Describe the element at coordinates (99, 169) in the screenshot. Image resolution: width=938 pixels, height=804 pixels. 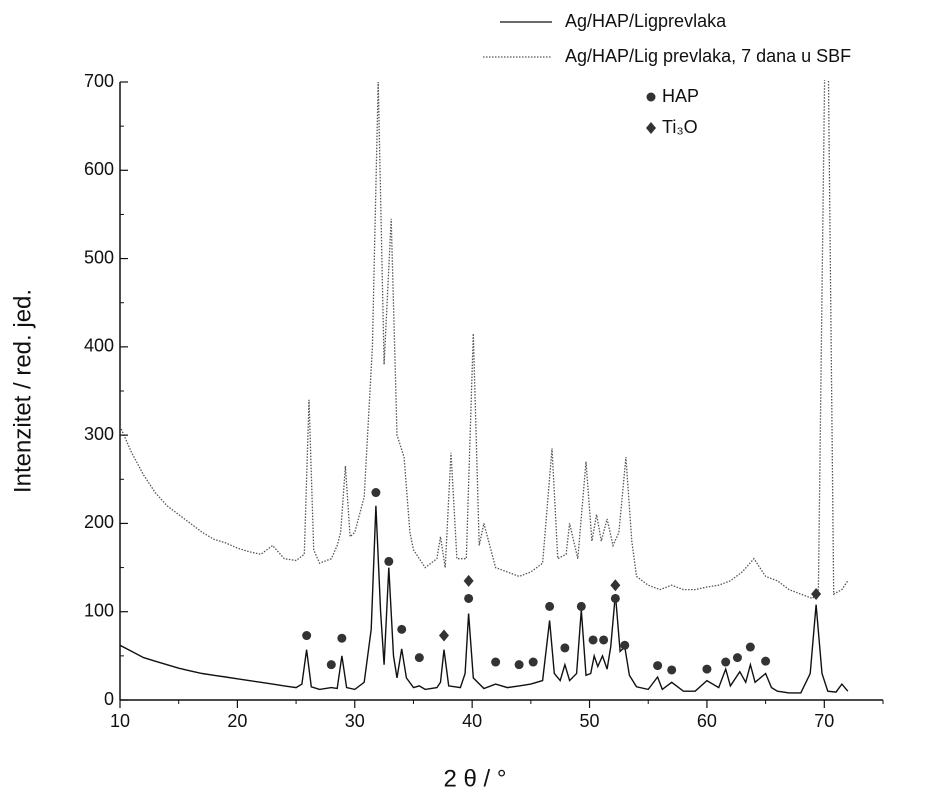
I see `y-tick-label: 600` at that location.